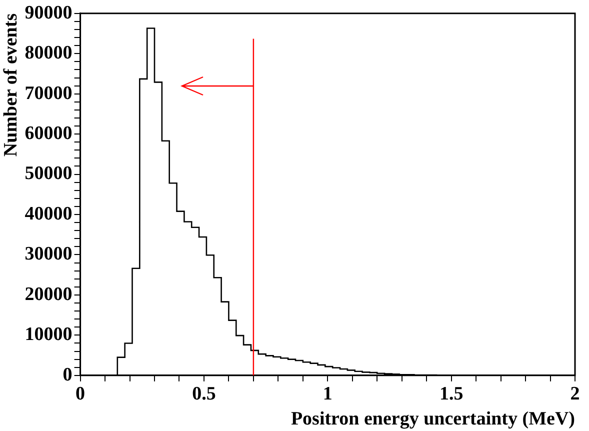  What do you see at coordinates (204, 394) in the screenshot?
I see `x-tick-label: 0.5` at bounding box center [204, 394].